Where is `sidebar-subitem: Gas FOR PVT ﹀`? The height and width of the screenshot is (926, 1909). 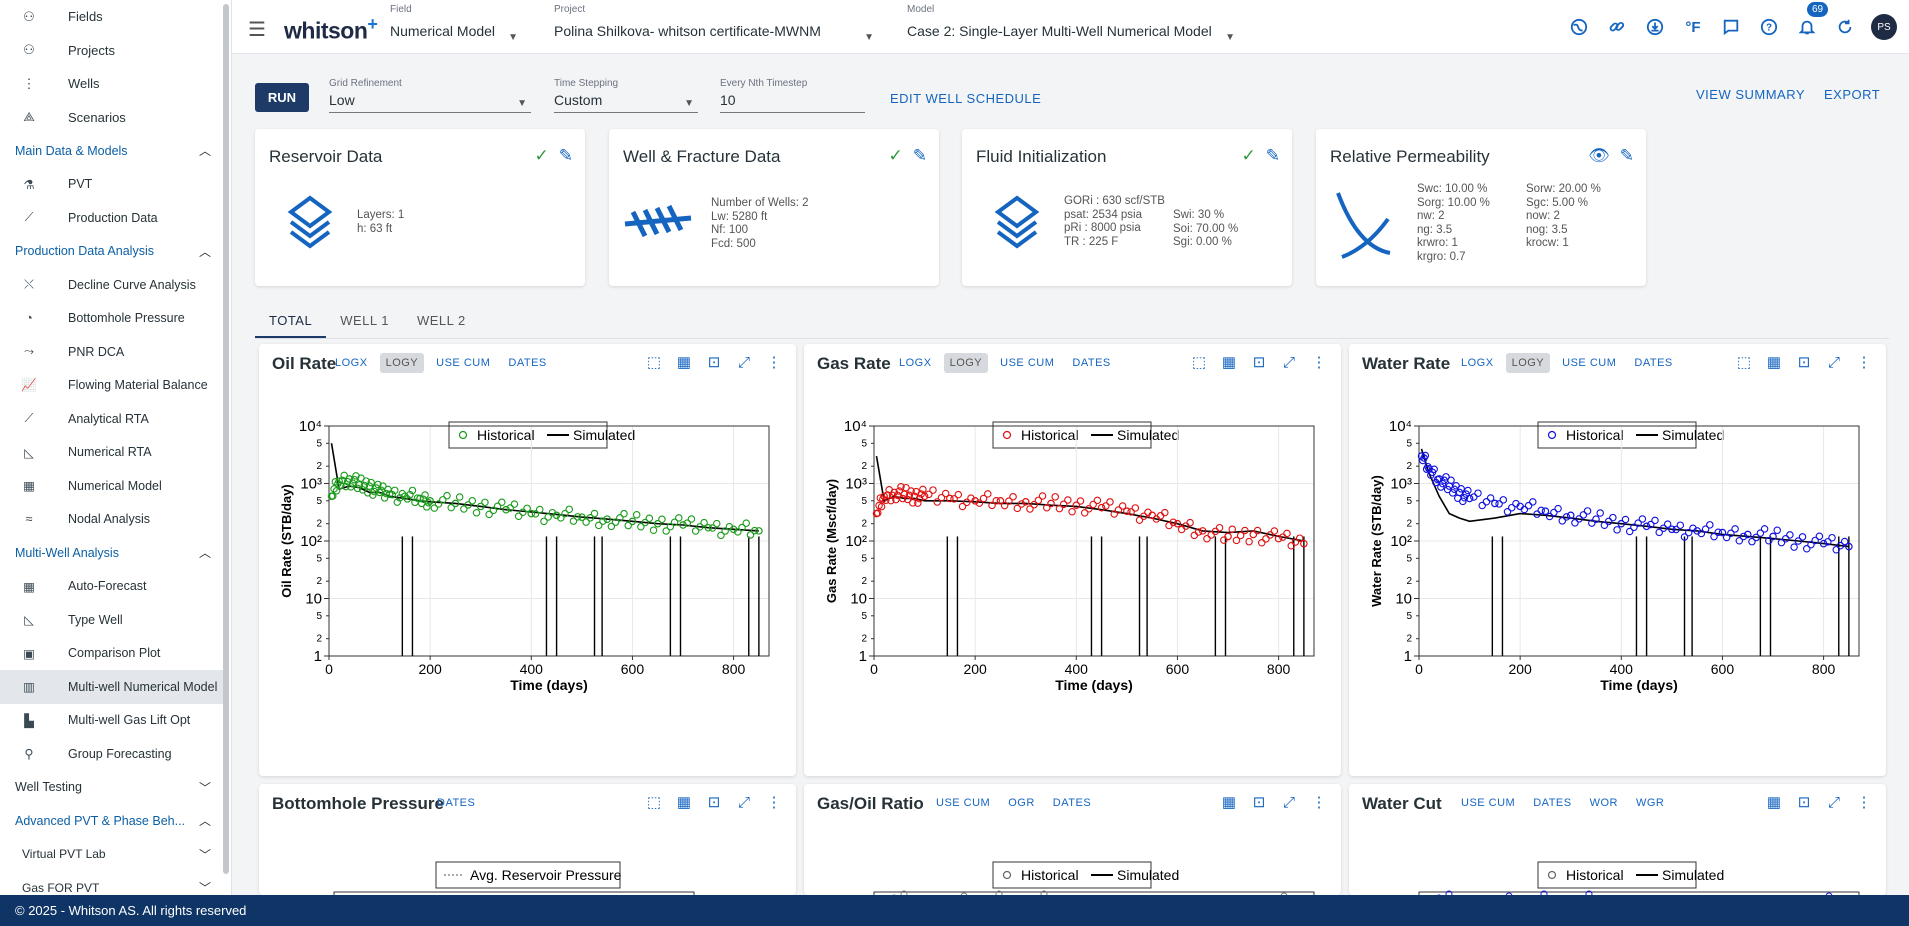
sidebar-subitem: Gas FOR PVT ﹀ is located at coordinates (115, 883).